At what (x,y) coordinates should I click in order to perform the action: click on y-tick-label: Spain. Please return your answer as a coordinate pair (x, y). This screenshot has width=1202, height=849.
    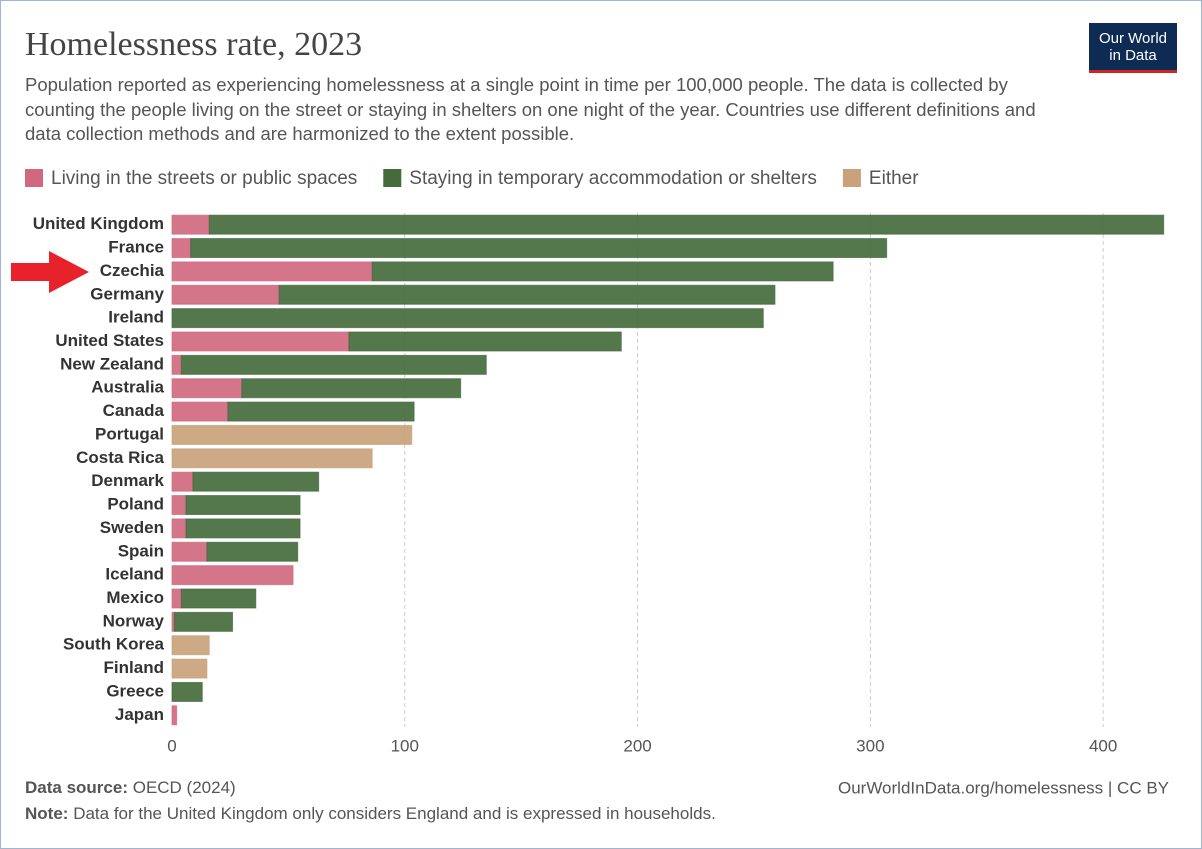
    Looking at the image, I should click on (141, 550).